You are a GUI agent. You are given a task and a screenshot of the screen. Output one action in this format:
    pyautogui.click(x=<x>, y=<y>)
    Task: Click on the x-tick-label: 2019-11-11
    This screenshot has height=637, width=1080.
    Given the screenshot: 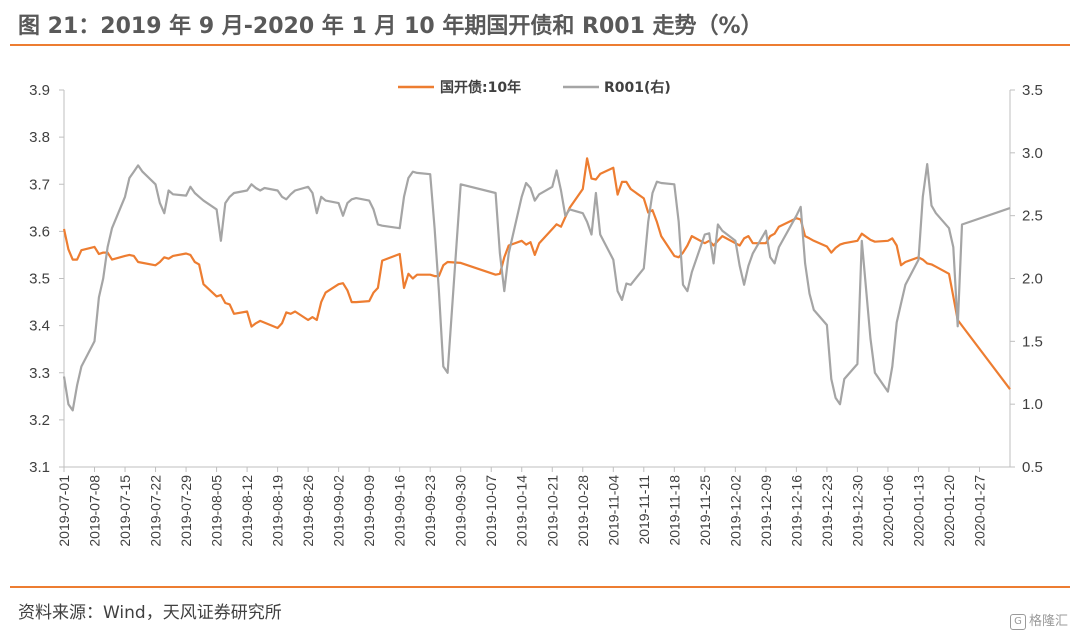 What is the action you would take?
    pyautogui.click(x=644, y=510)
    